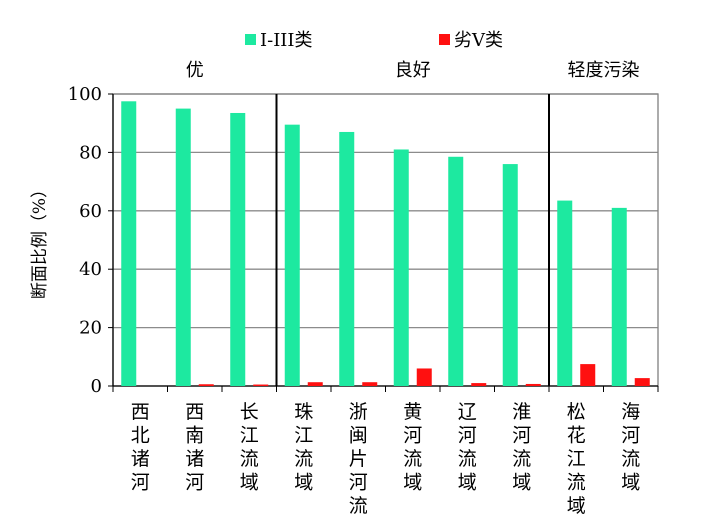 The width and height of the screenshot is (703, 526). What do you see at coordinates (374, 40) in the screenshot?
I see `legend: I-III类 劣V类` at bounding box center [374, 40].